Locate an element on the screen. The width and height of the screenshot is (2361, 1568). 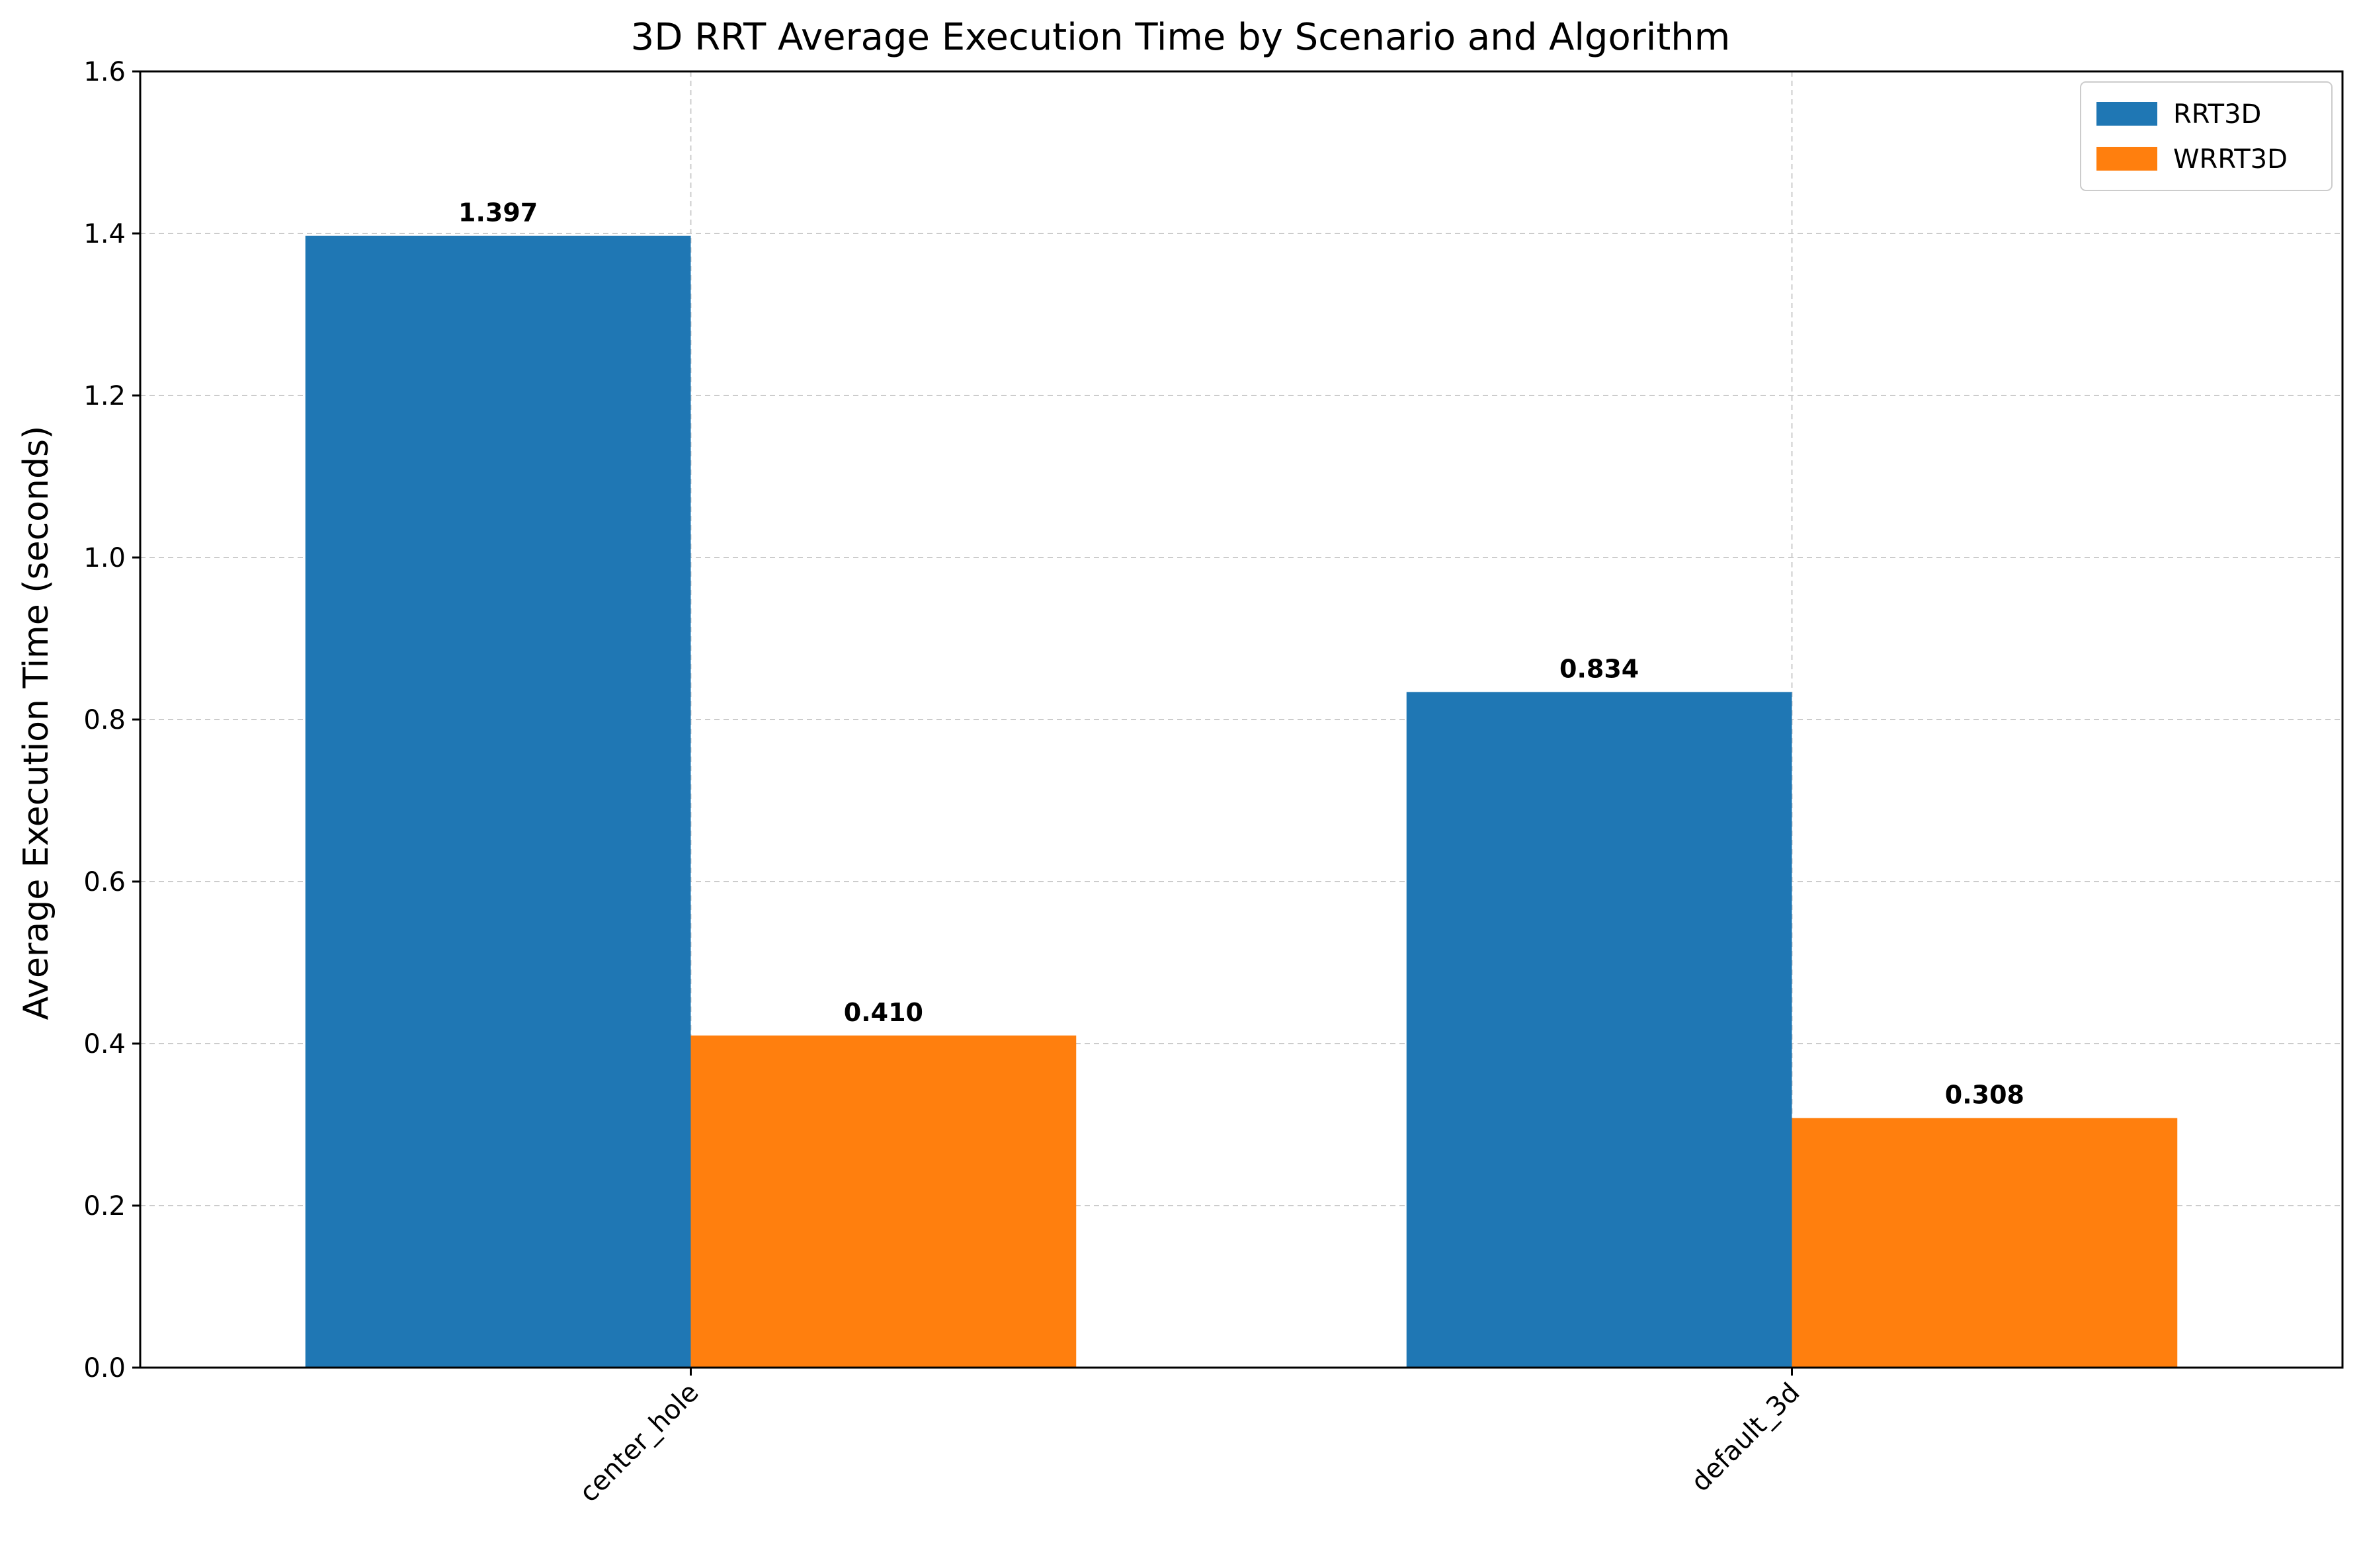
bar-rrt3d-center-hole is located at coordinates (498, 801).